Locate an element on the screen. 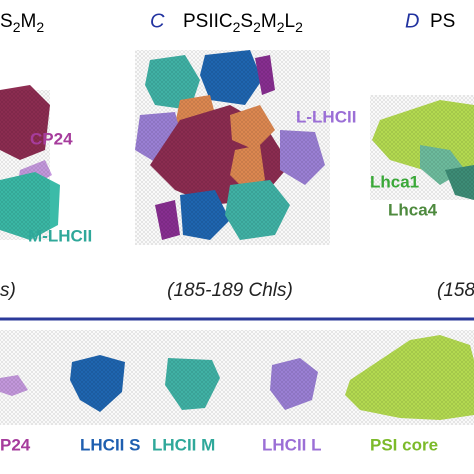  chl-count: s) is located at coordinates (8, 290).